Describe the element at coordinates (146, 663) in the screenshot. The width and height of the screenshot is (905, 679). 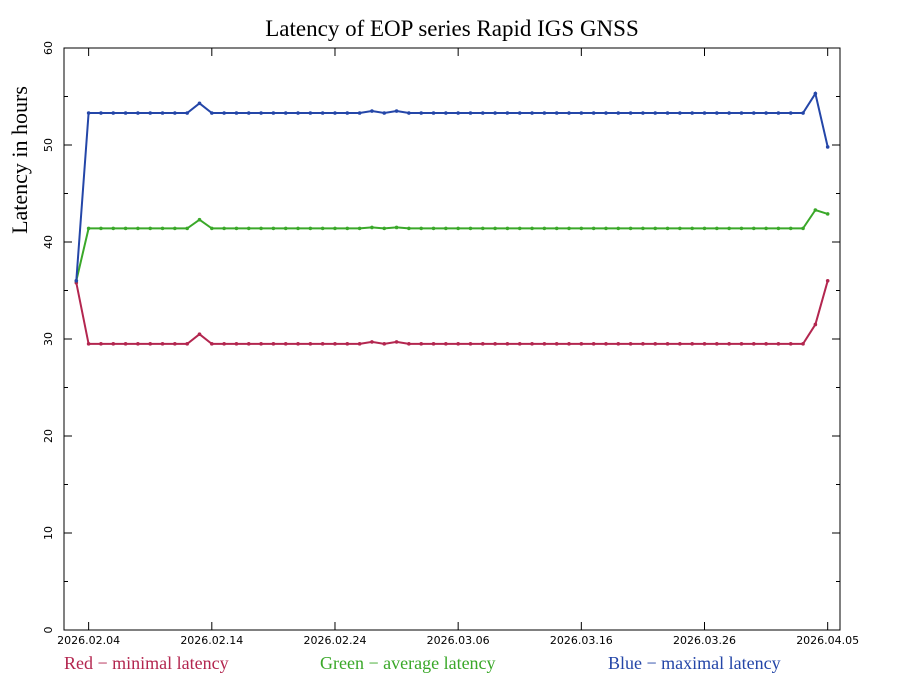
I see `legend-entry: Red − minimal latency` at that location.